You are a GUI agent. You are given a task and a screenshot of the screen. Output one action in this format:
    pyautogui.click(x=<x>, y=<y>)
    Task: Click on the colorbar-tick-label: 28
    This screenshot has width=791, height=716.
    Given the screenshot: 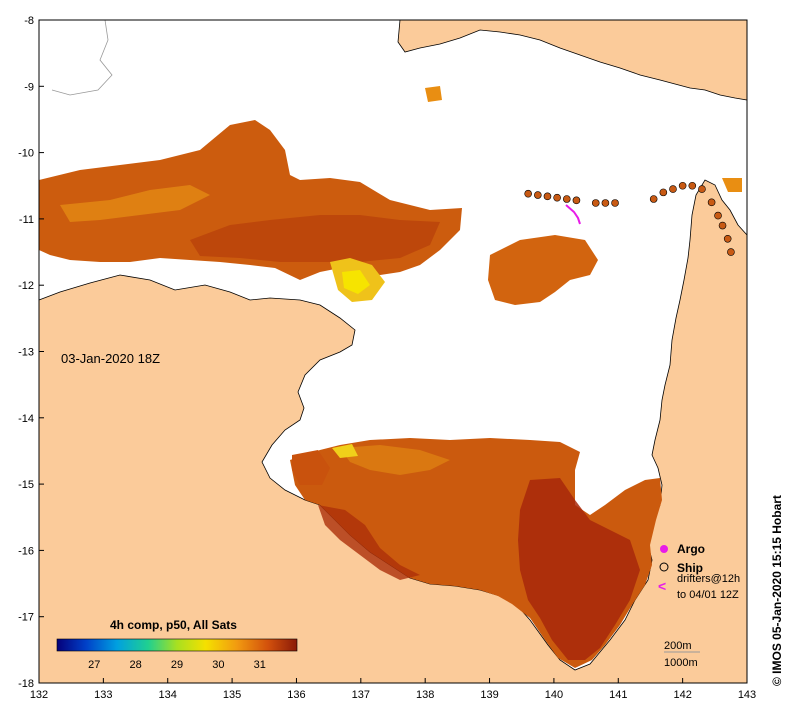 What is the action you would take?
    pyautogui.click(x=135, y=665)
    